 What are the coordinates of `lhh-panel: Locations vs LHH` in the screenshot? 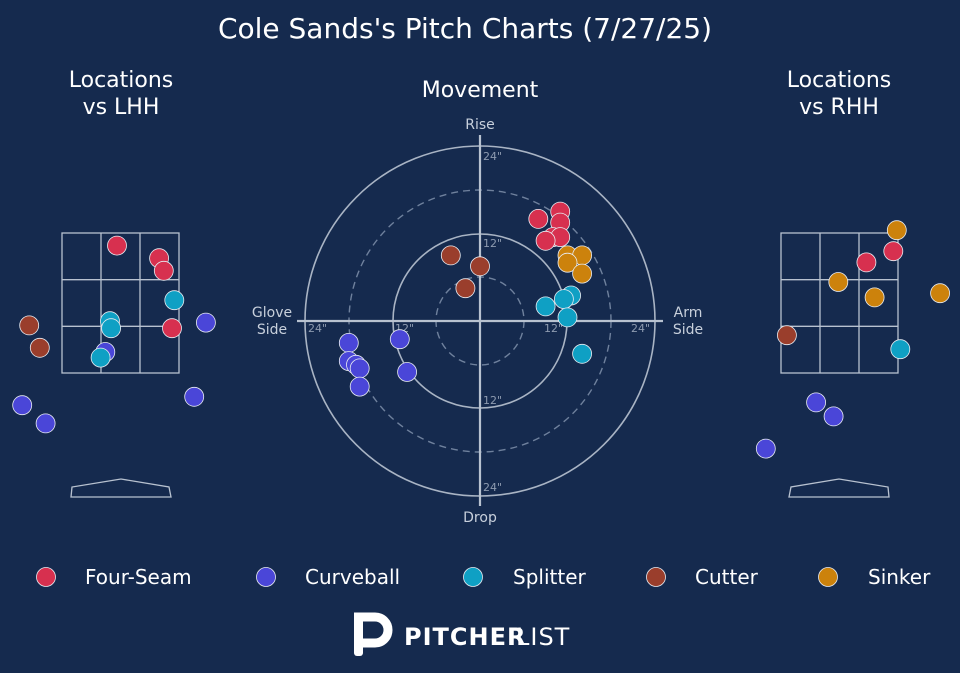 It's located at (114, 283).